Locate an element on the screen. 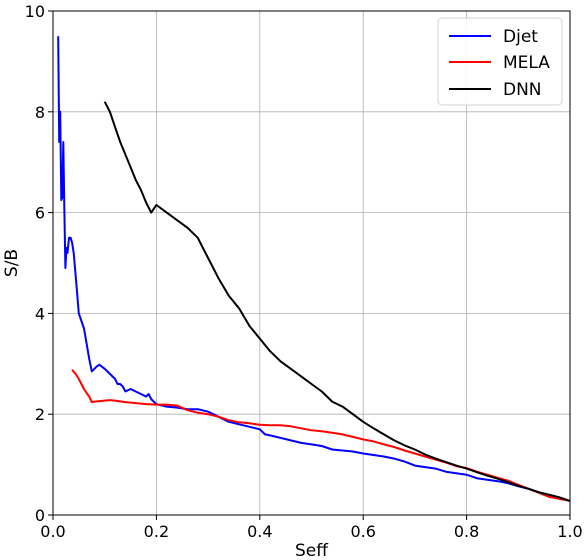  x-axis-label: Seff is located at coordinates (312, 550).